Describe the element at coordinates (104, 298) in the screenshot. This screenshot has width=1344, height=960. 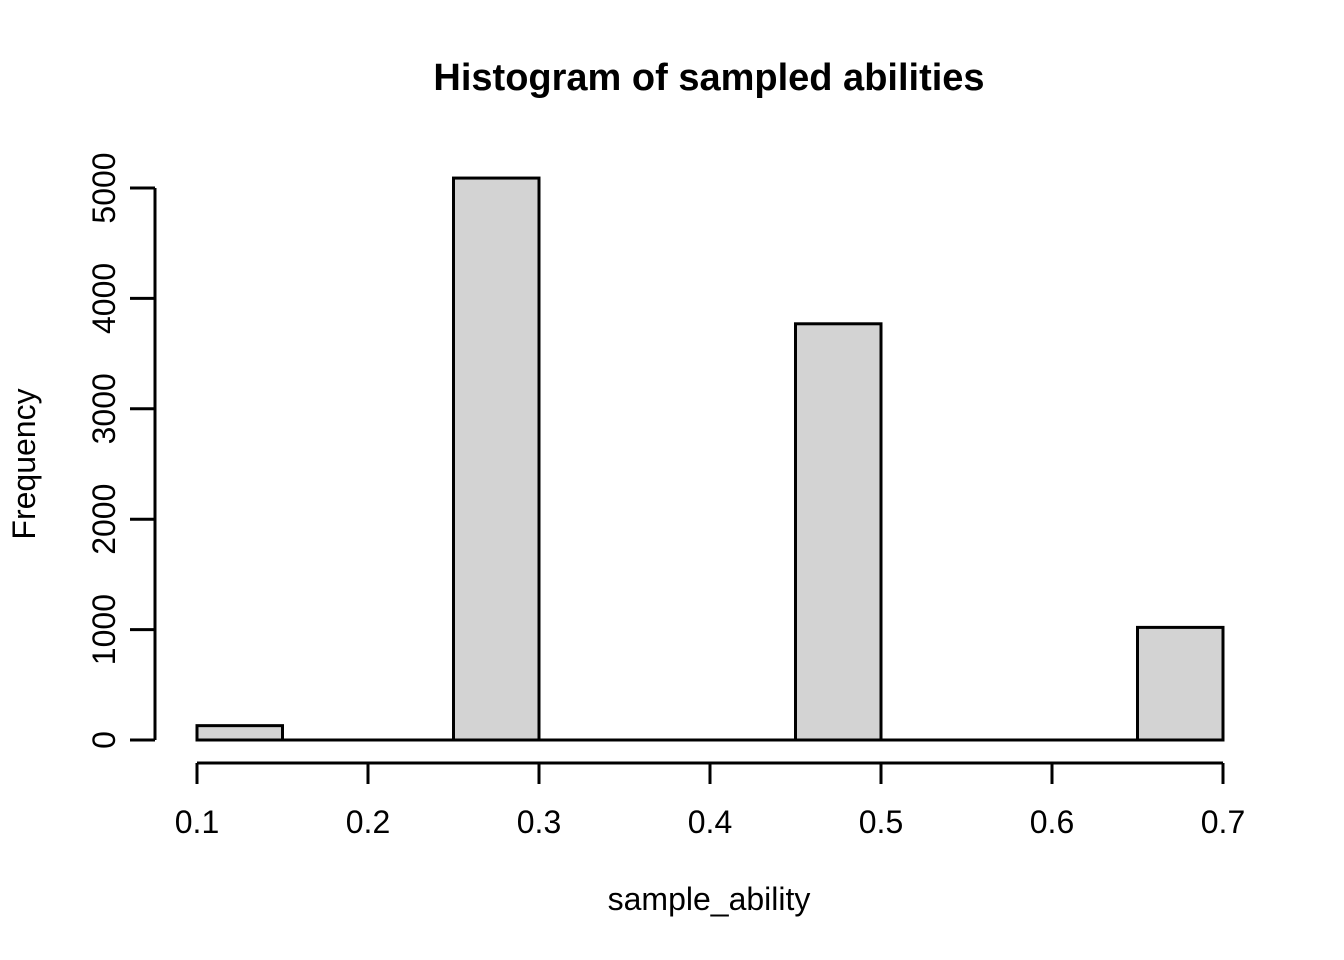
I see `y-axis-tick-label: 4000` at that location.